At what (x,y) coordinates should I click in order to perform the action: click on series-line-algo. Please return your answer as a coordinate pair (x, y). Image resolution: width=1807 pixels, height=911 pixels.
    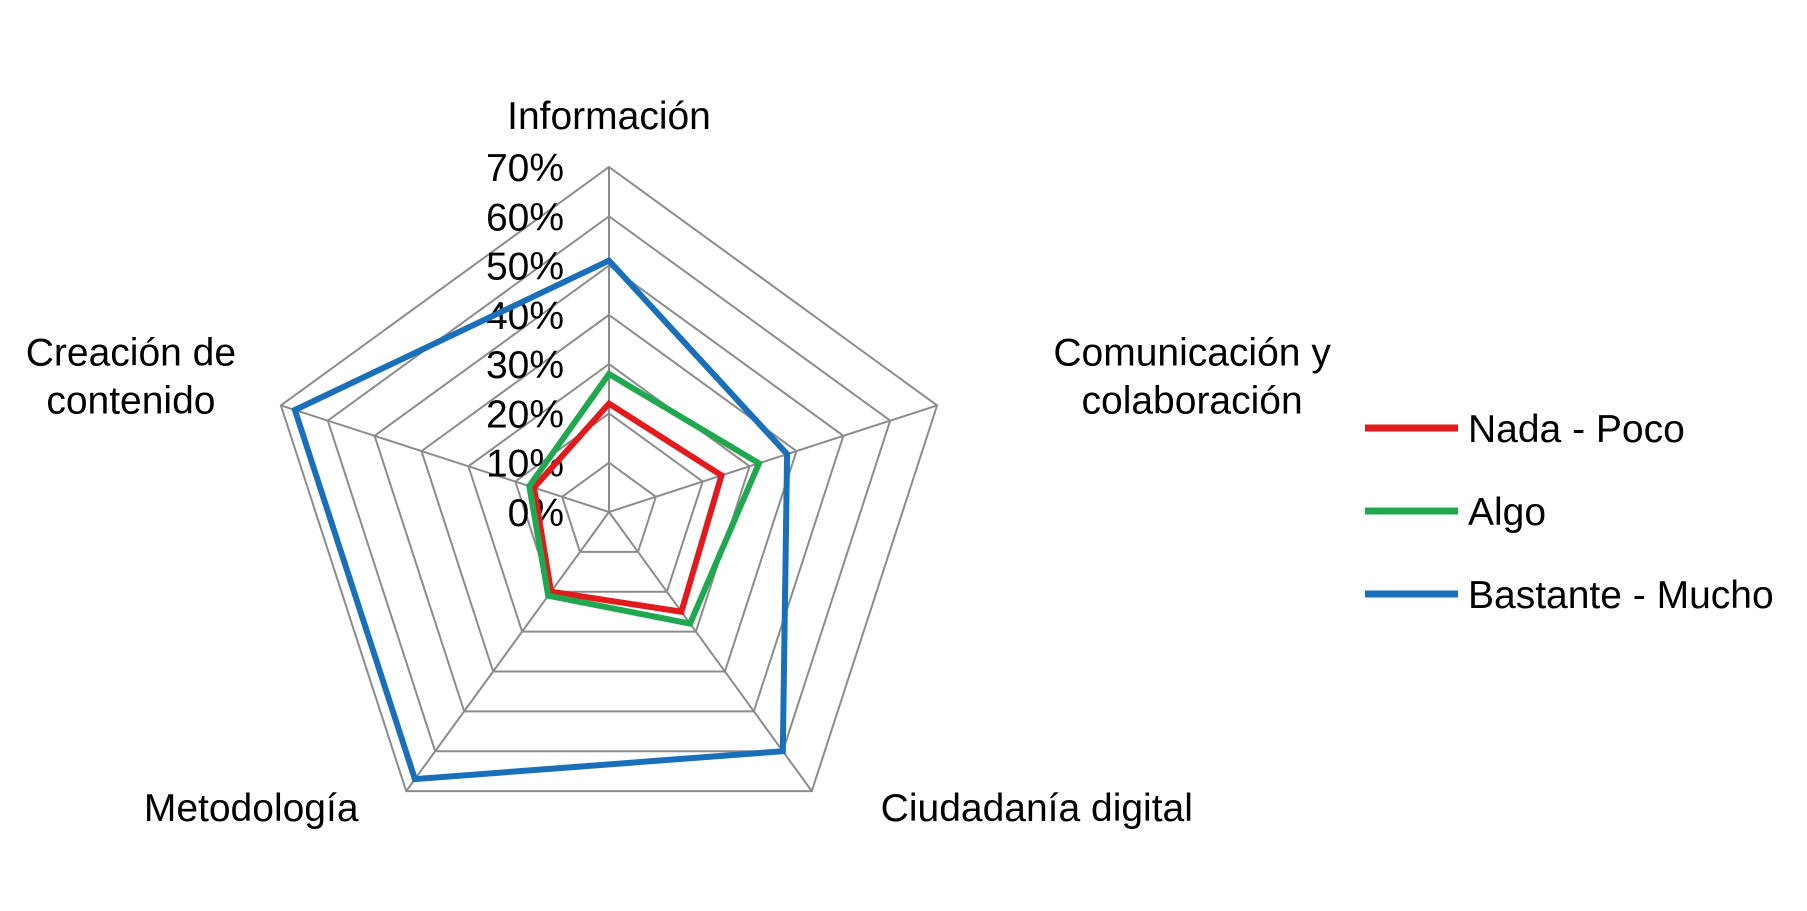
    Looking at the image, I should click on (644, 499).